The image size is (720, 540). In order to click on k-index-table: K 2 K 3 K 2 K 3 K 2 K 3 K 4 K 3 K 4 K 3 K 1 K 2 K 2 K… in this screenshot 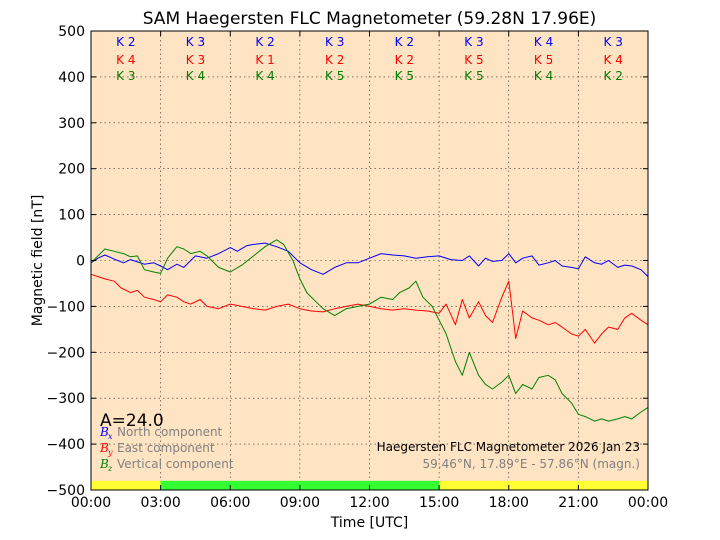, I will do `click(369, 59)`.